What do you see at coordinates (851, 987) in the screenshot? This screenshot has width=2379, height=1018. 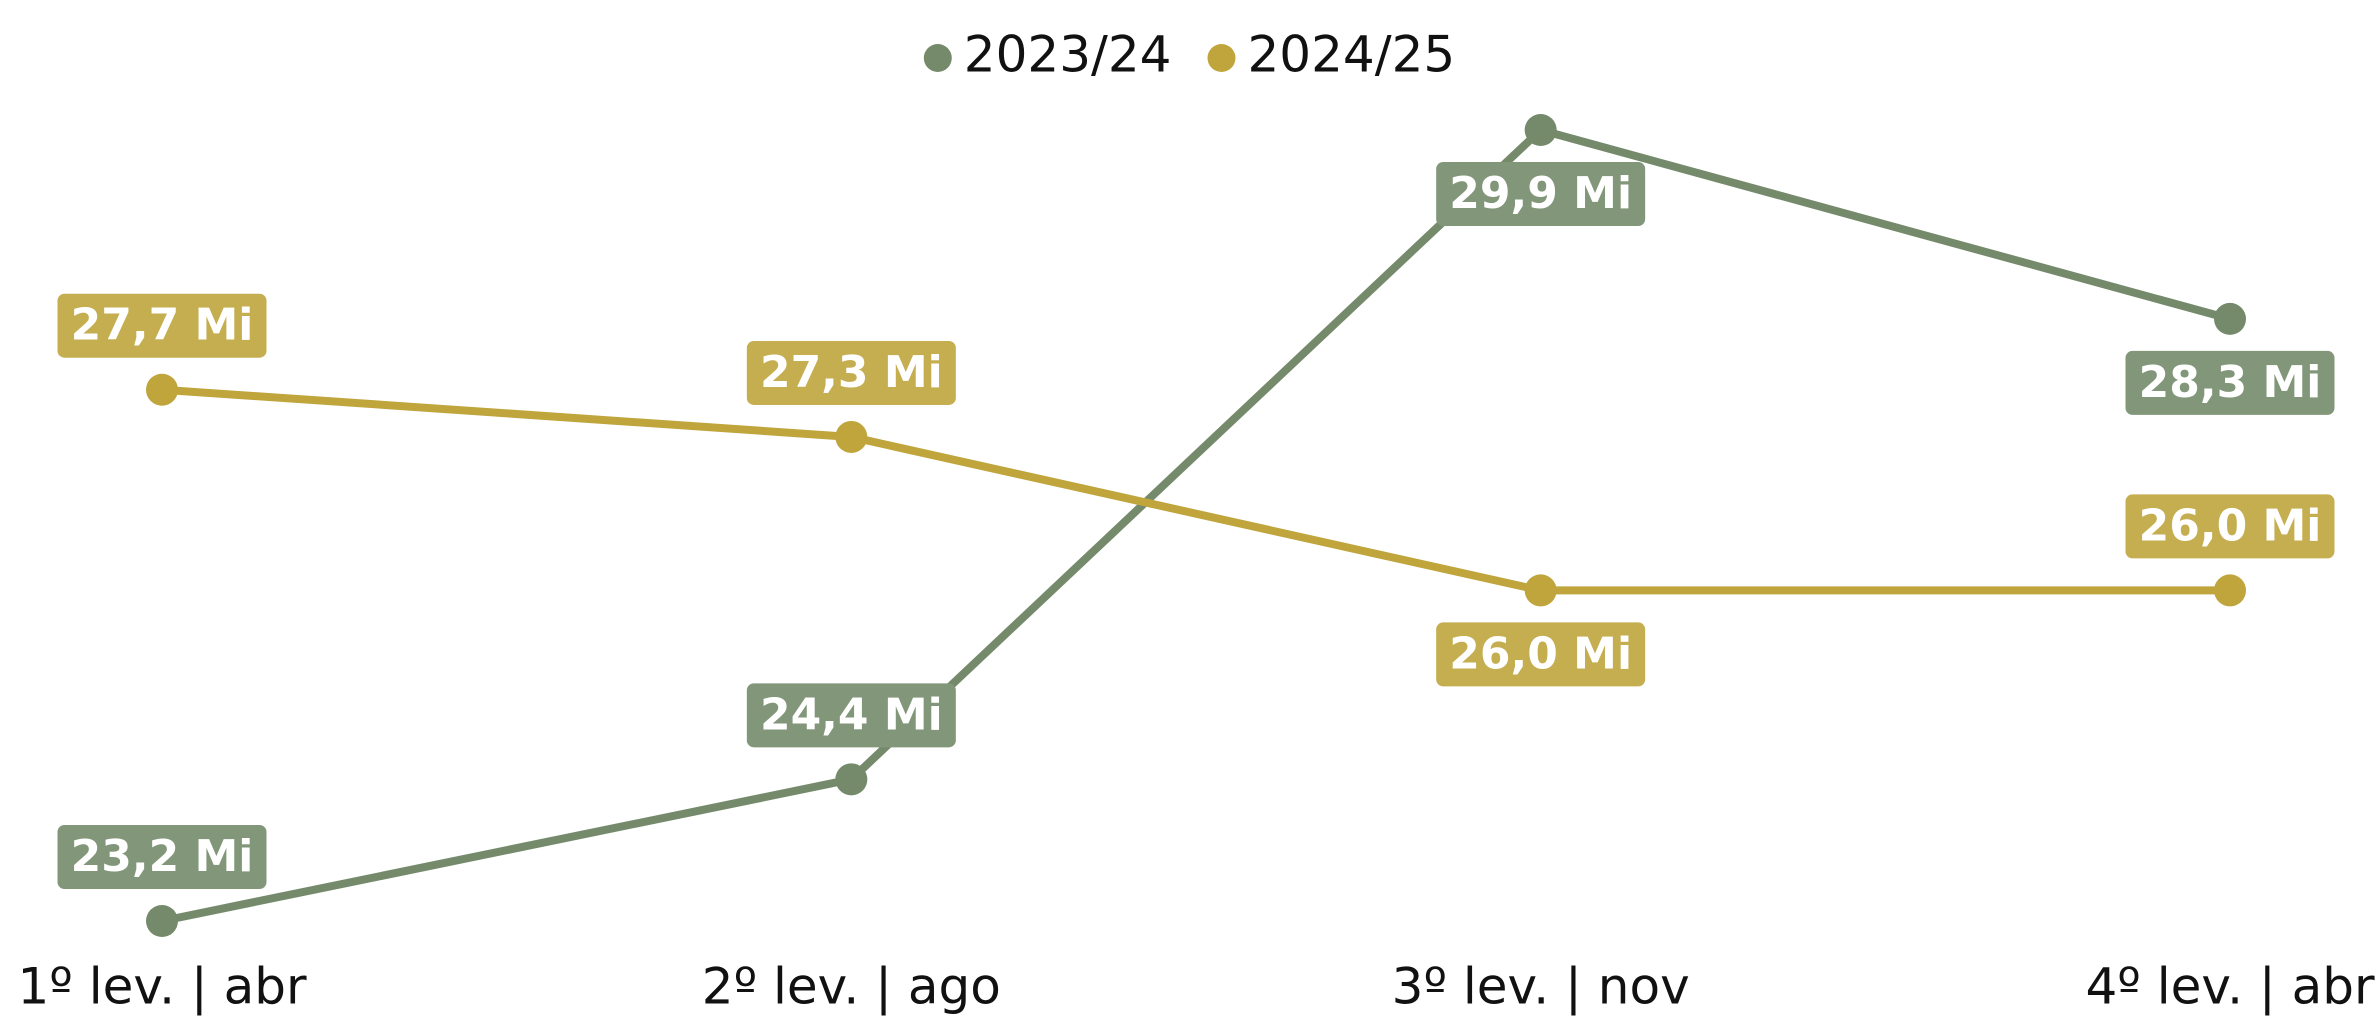 I see `x-tick-label: 2º lev. | ago` at bounding box center [851, 987].